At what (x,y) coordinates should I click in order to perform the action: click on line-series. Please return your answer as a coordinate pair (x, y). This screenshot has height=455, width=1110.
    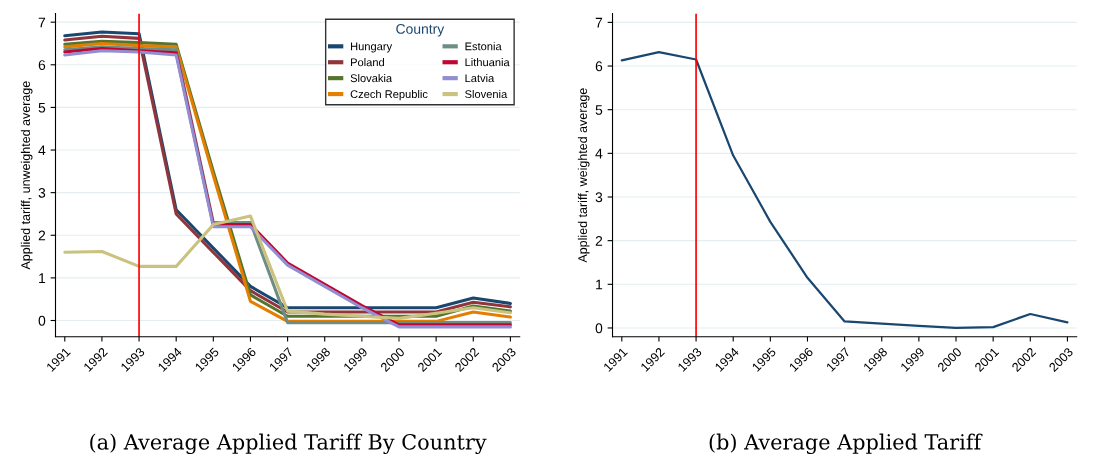
    Looking at the image, I should click on (287, 267).